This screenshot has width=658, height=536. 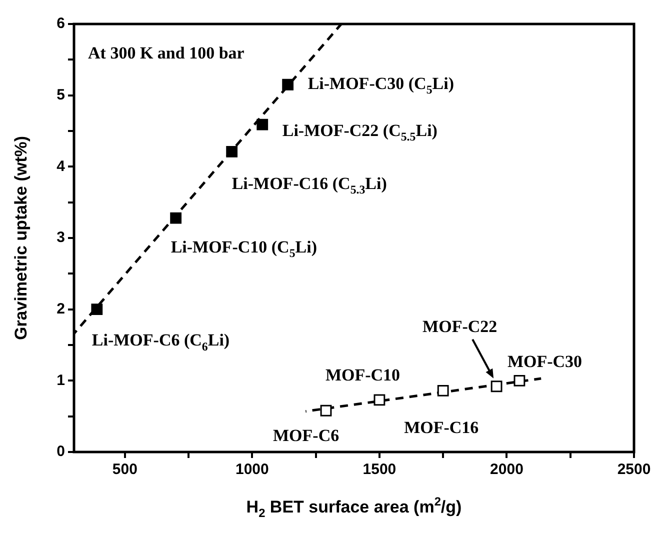 I want to click on annotation: MOF-C10, so click(x=362, y=374).